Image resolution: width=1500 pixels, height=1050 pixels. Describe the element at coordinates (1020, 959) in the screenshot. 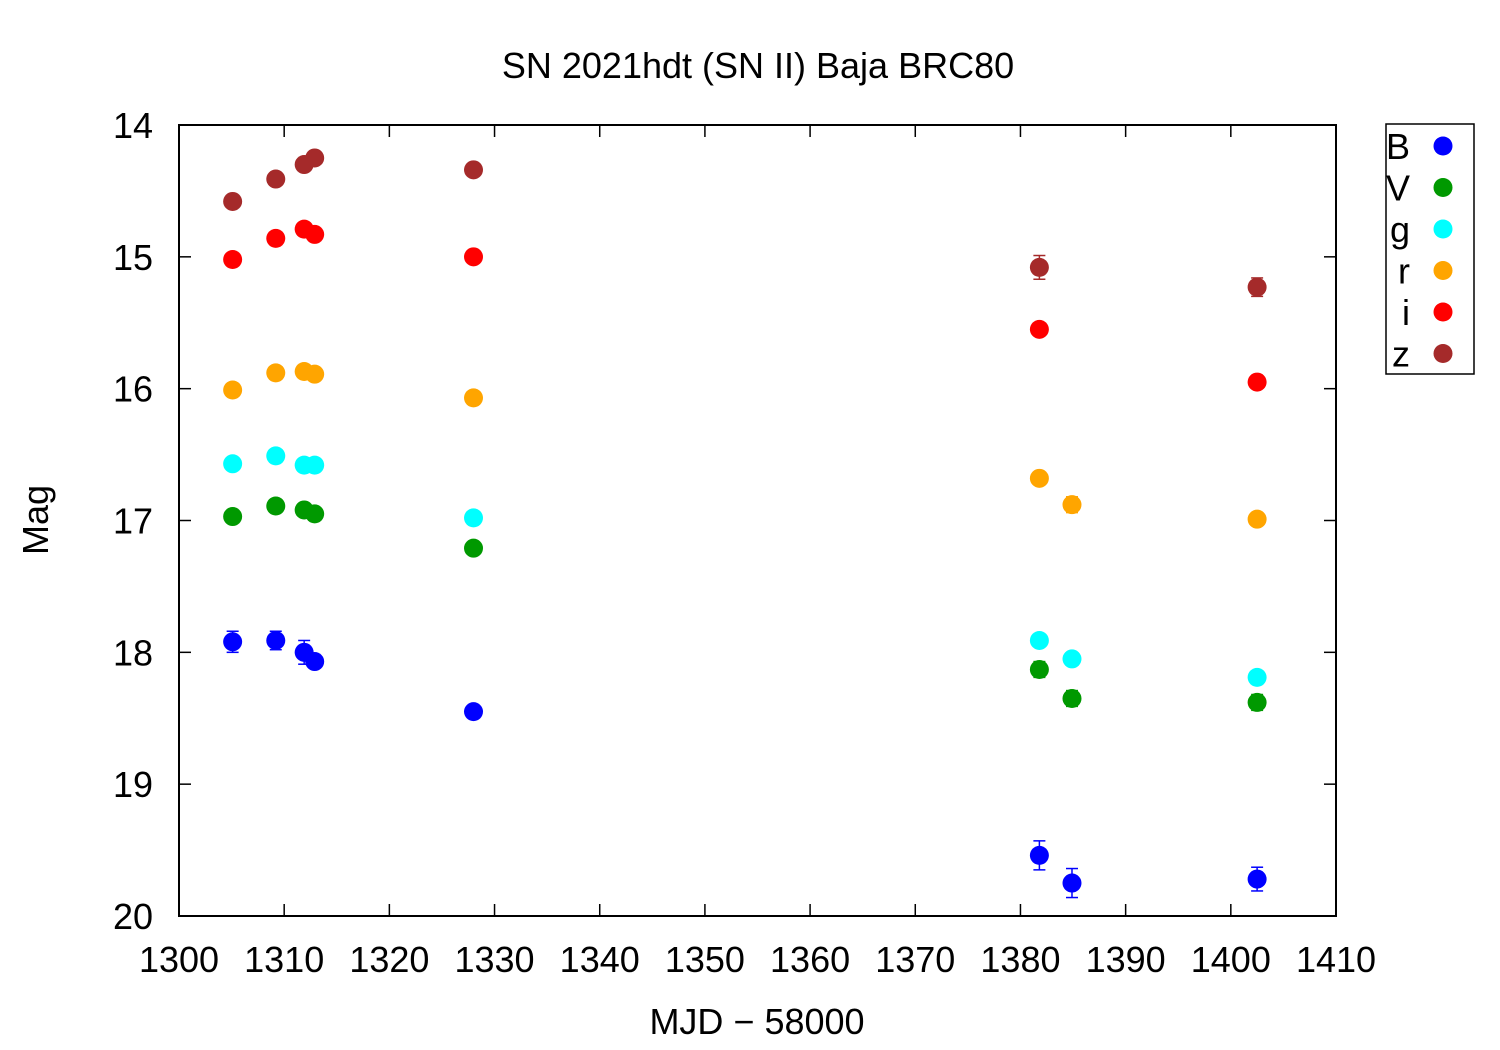

I see `x-tick-label: 1380` at that location.